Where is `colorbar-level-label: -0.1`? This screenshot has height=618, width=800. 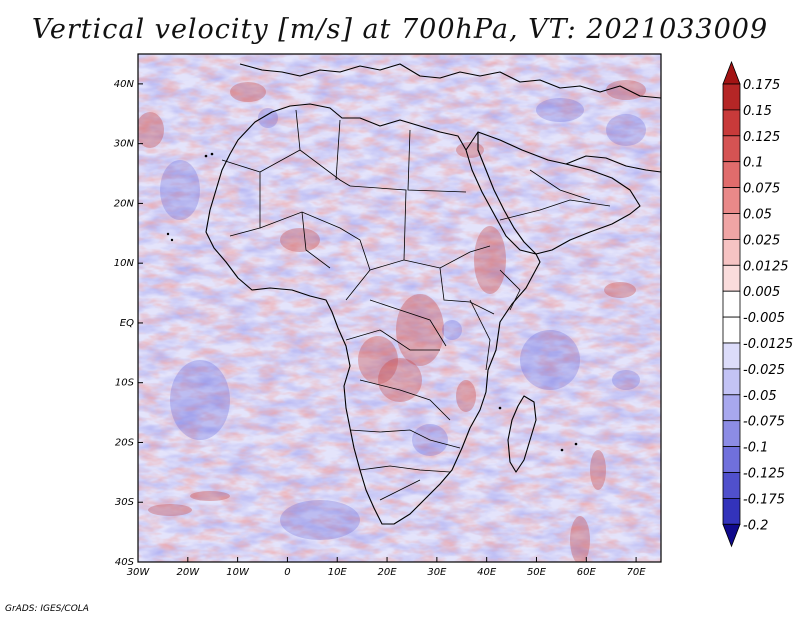
colorbar-level-label: -0.1 is located at coordinates (755, 448).